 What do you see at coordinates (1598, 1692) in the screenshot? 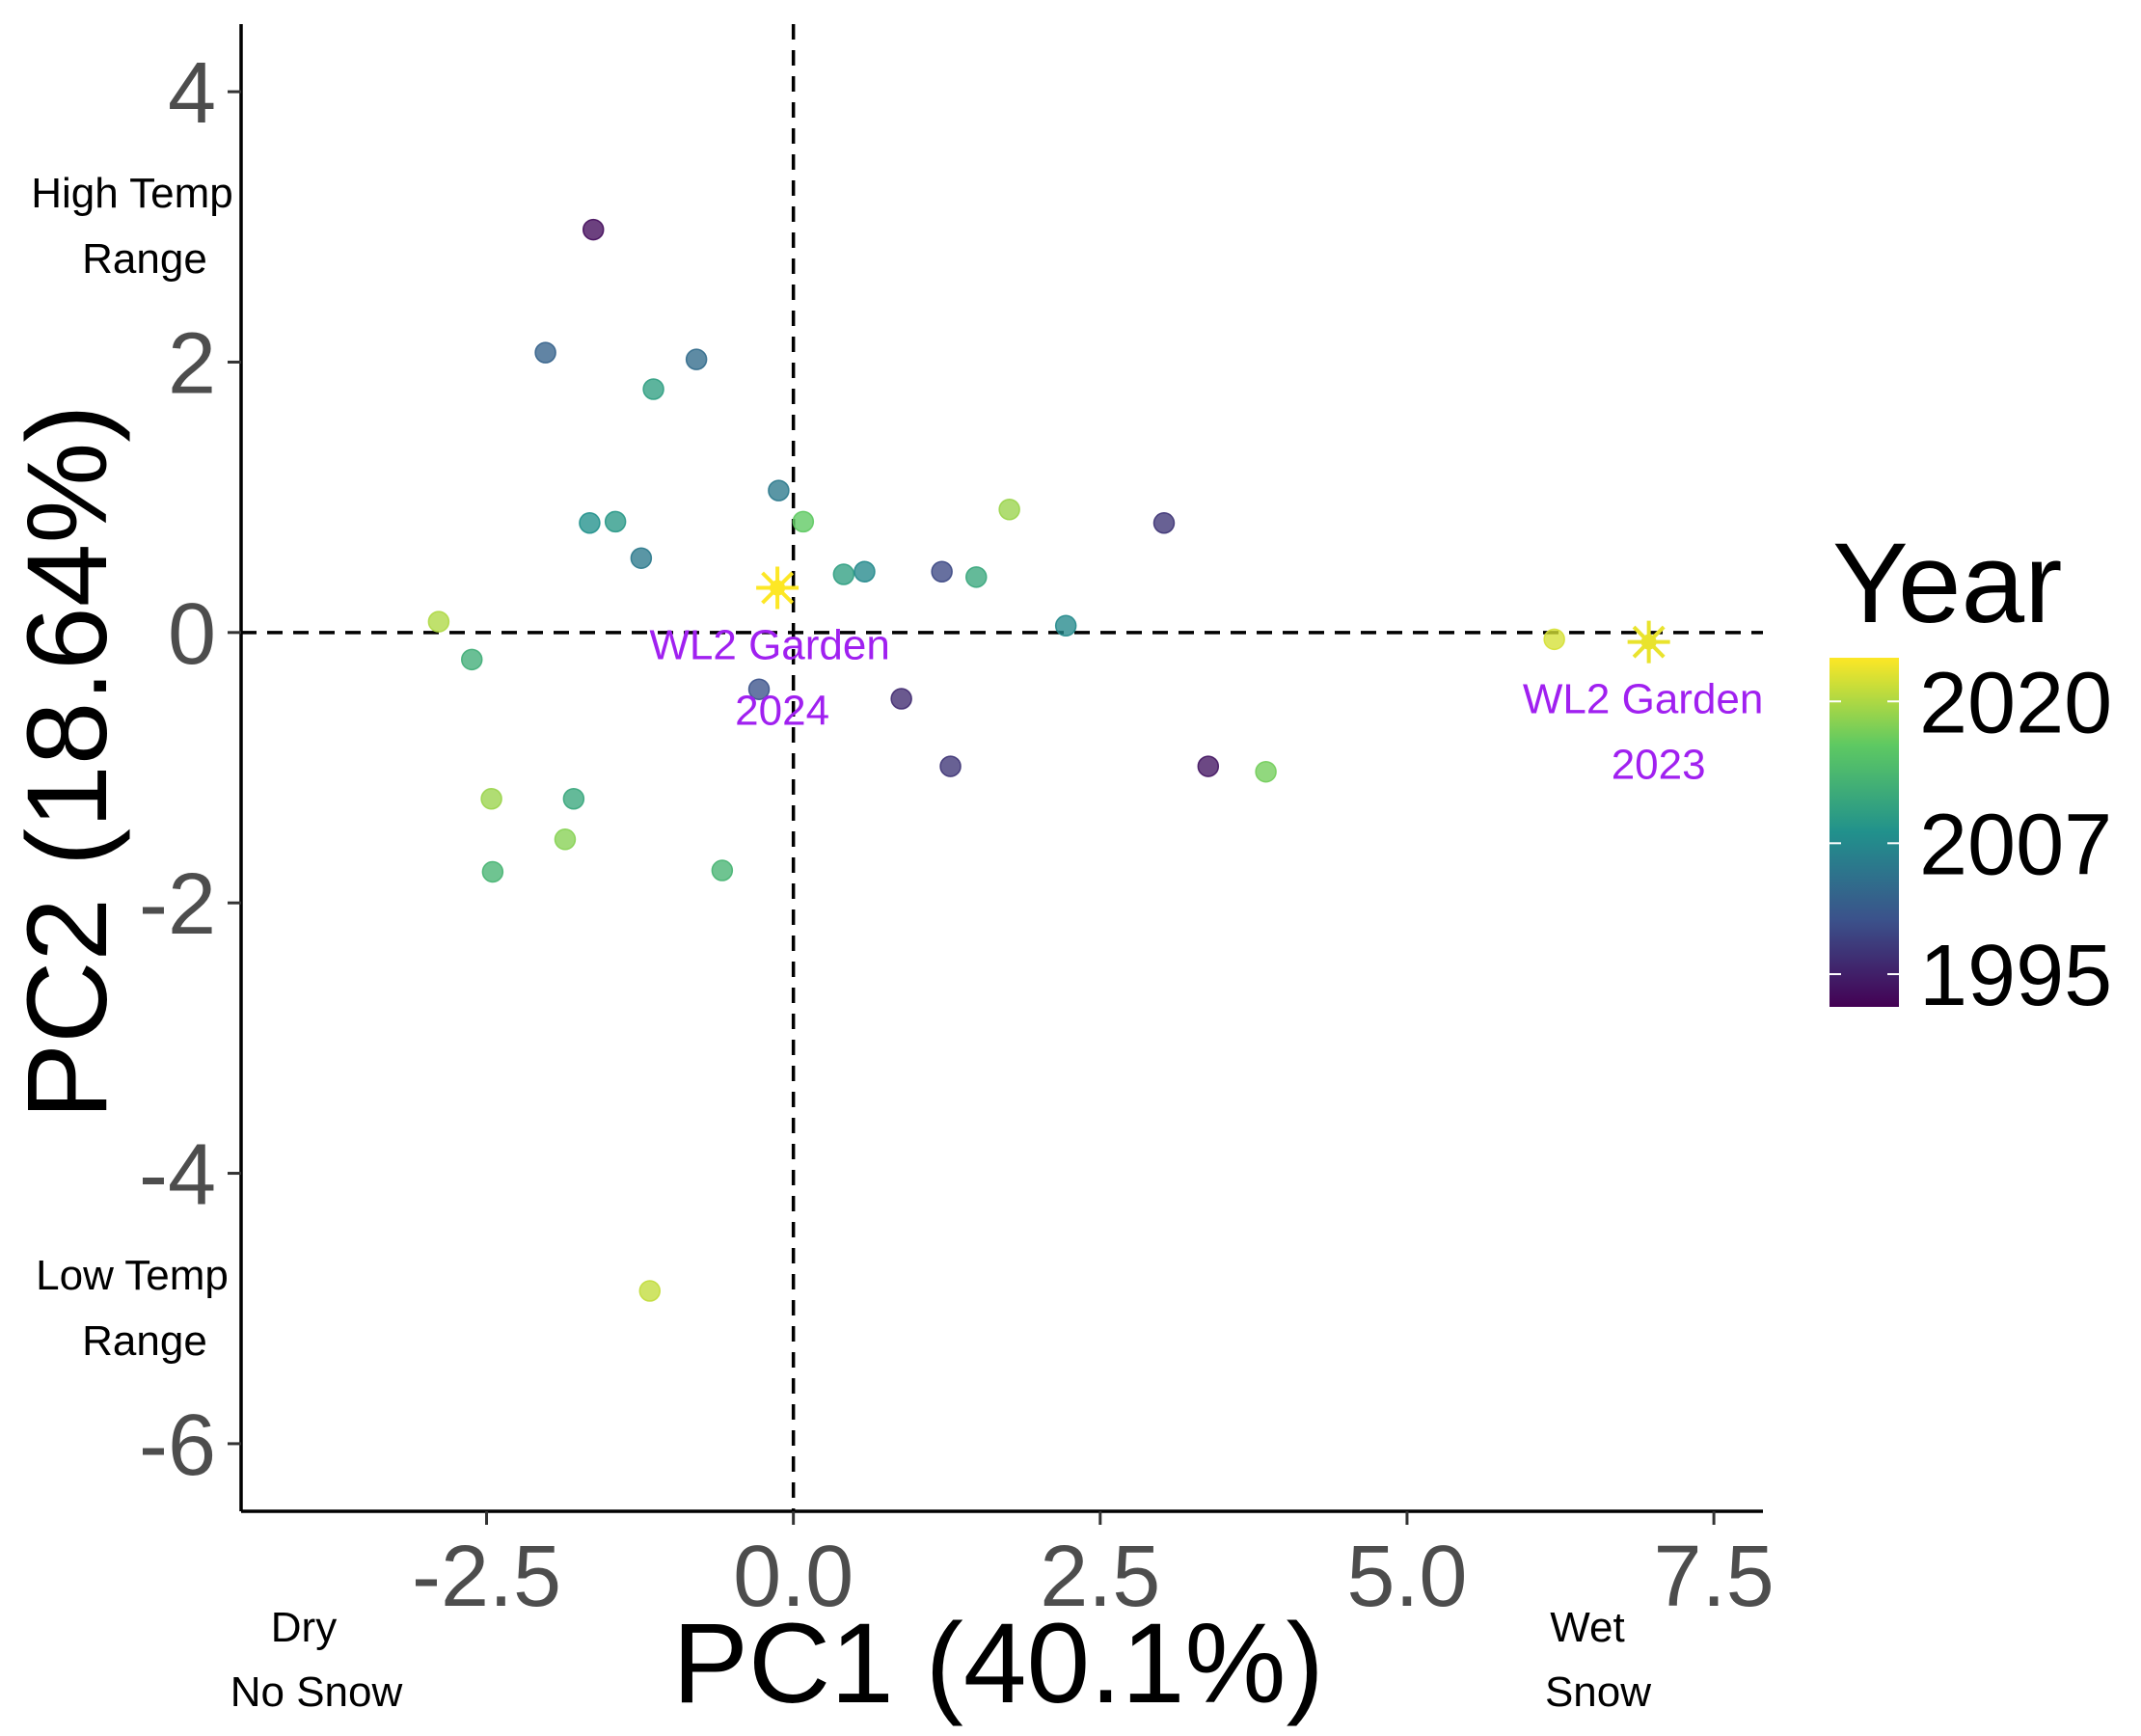
I see `annotation-snow: Snow` at bounding box center [1598, 1692].